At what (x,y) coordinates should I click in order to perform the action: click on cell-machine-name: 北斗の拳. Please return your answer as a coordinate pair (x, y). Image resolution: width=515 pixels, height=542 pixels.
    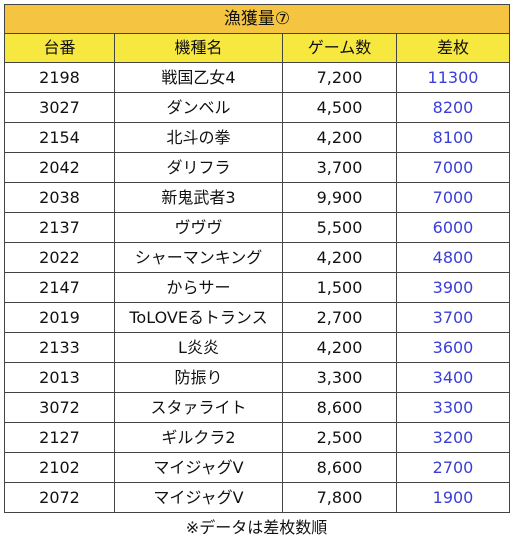
    Looking at the image, I should click on (198, 137).